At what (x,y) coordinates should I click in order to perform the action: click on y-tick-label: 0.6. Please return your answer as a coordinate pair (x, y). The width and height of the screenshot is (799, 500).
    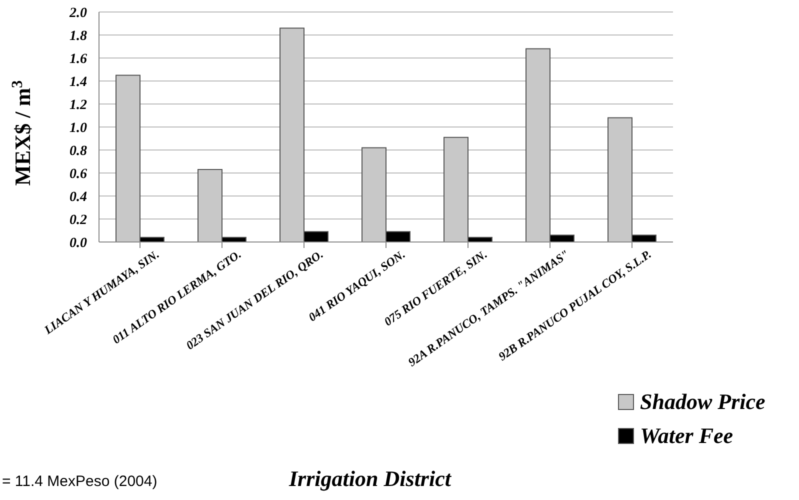
    Looking at the image, I should click on (78, 174).